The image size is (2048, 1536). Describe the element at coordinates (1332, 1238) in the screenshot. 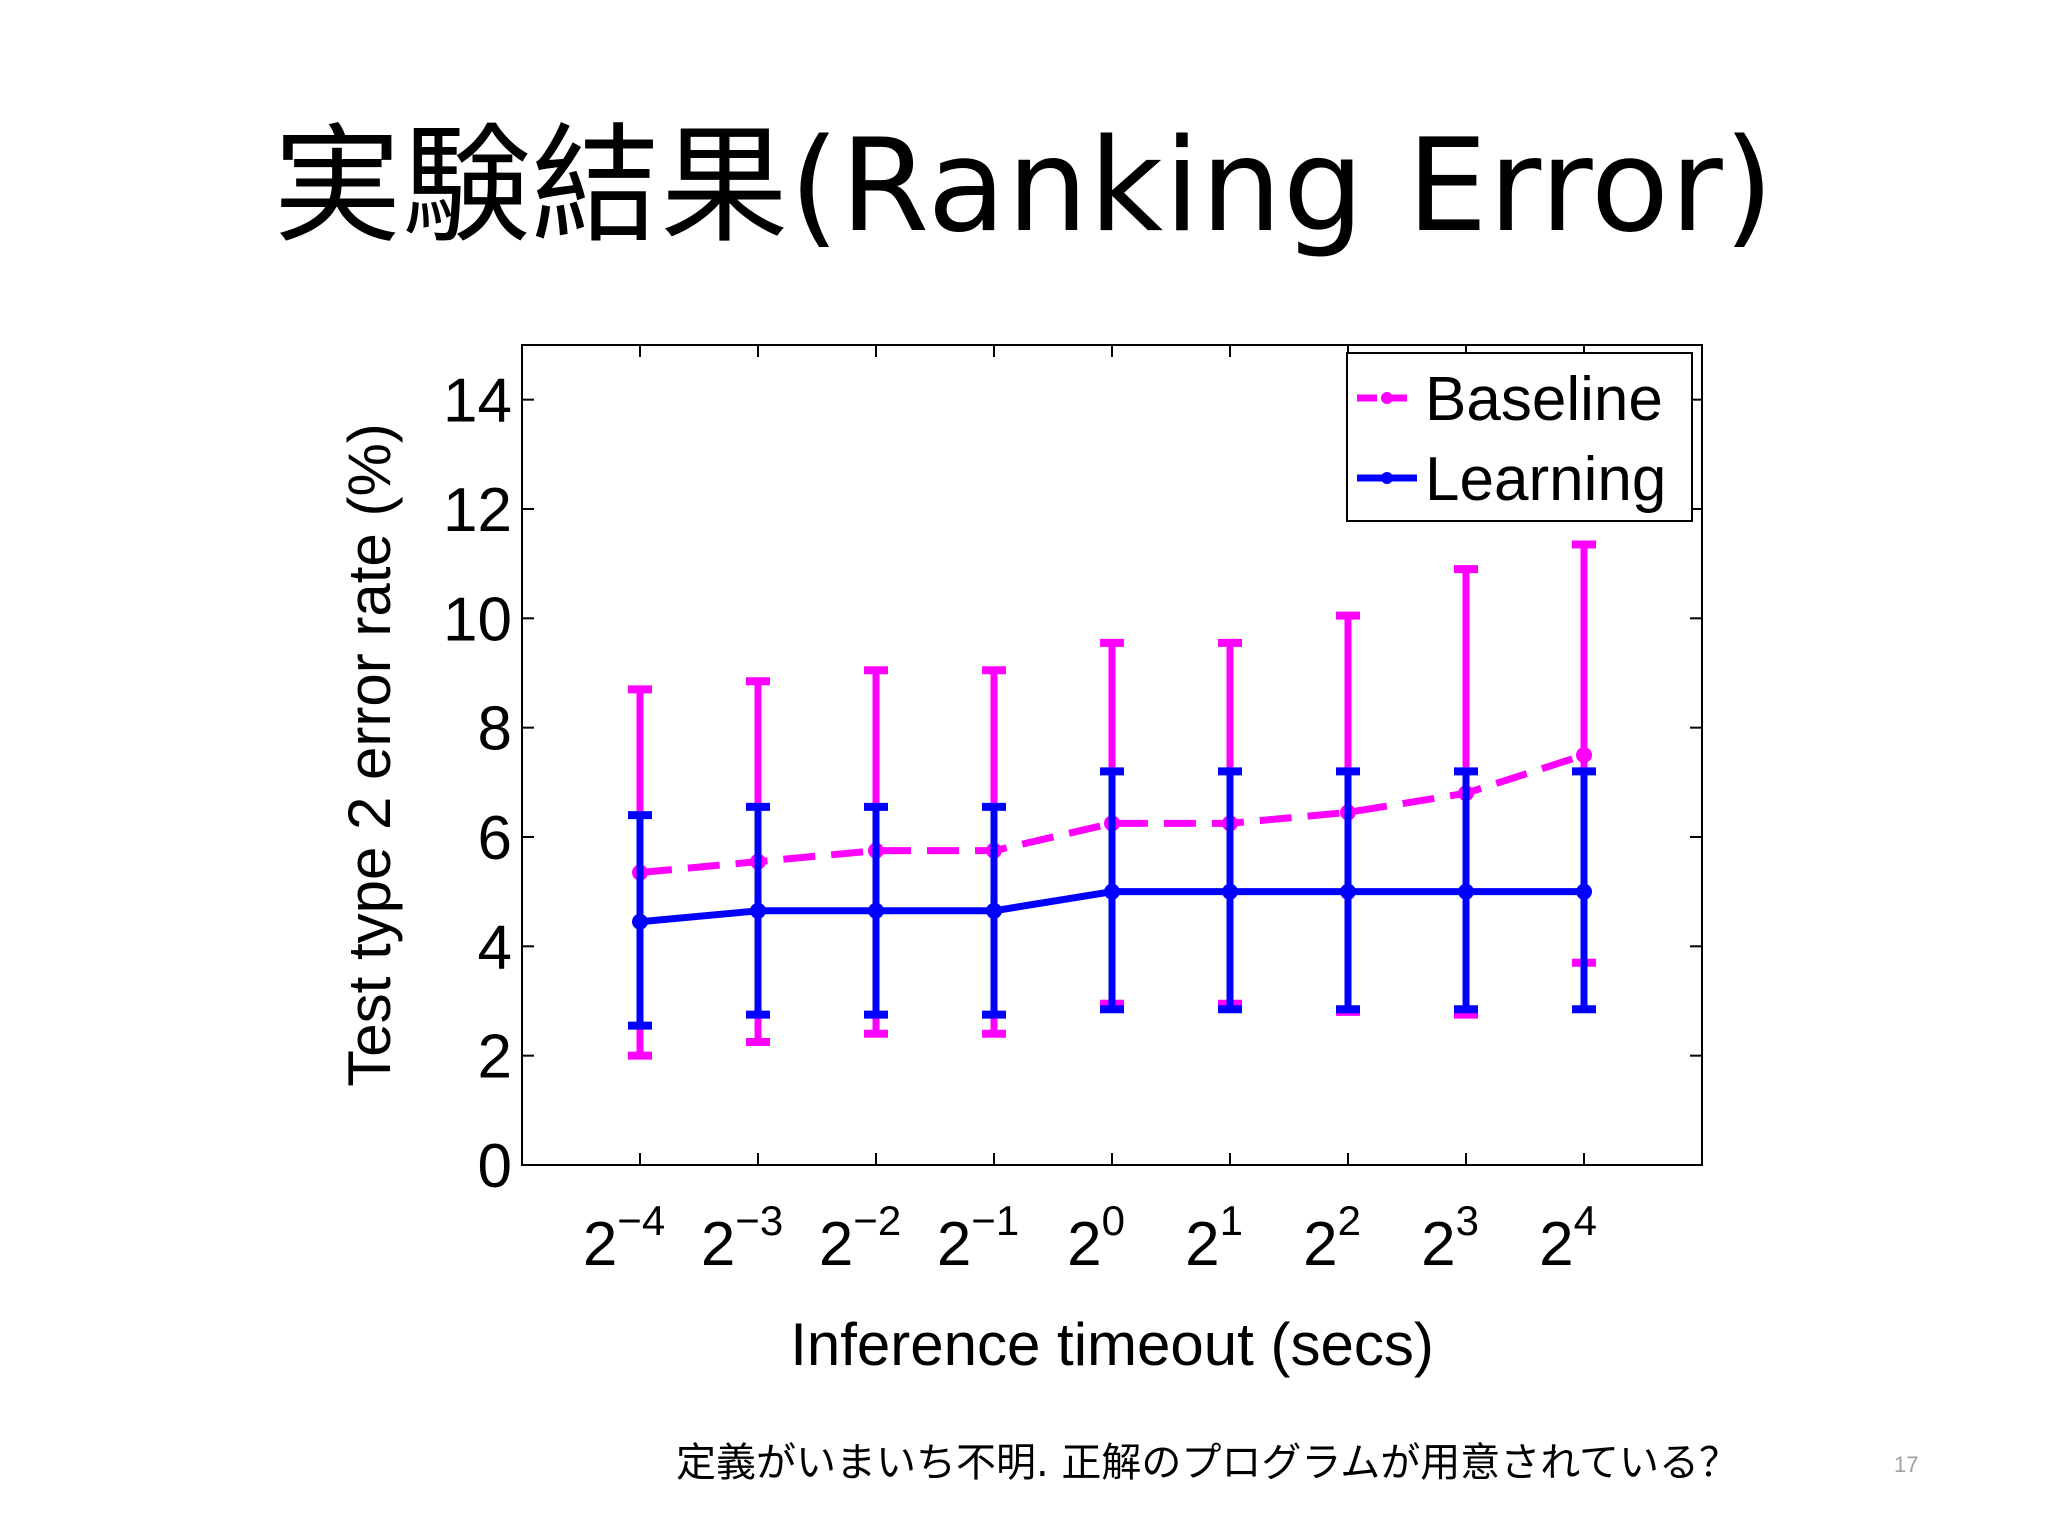

I see `x-tick-label: 22` at that location.